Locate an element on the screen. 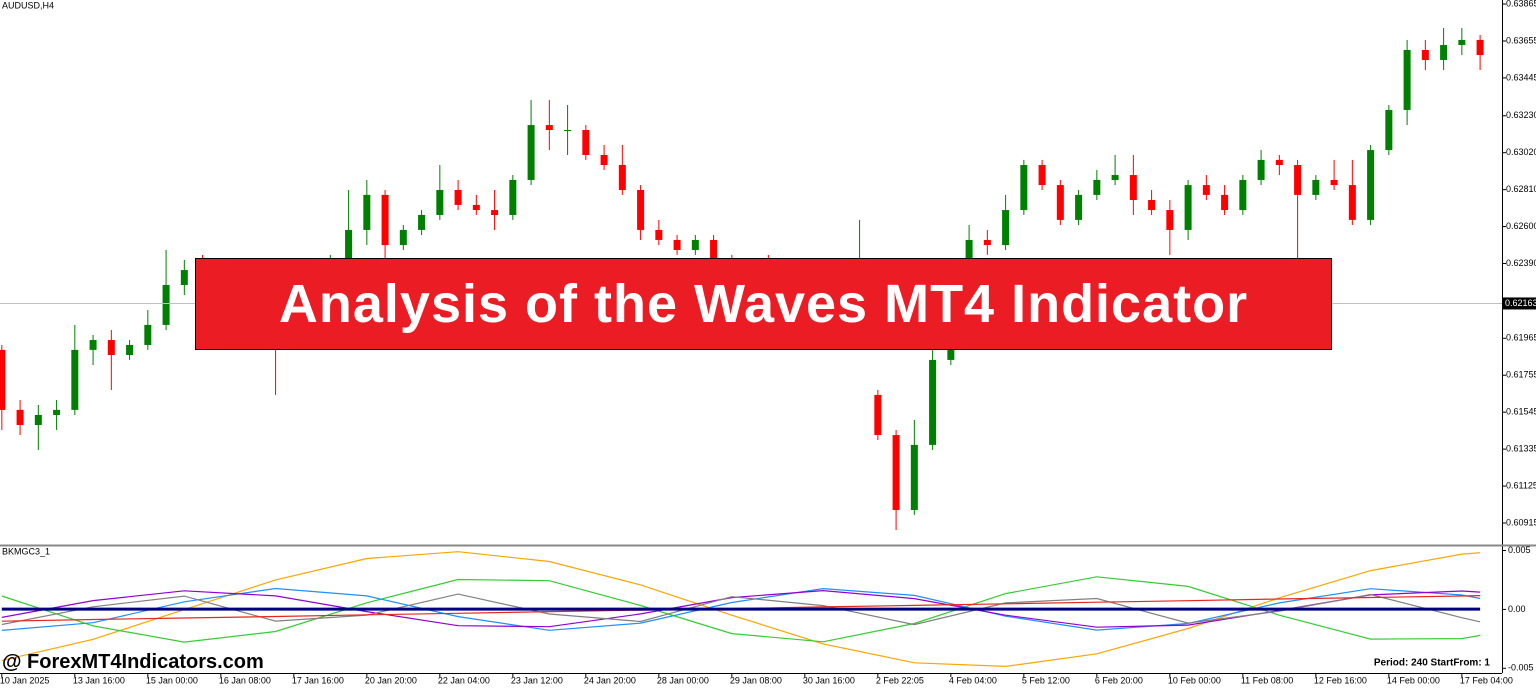  price-label-bg is located at coordinates (1519, 303).